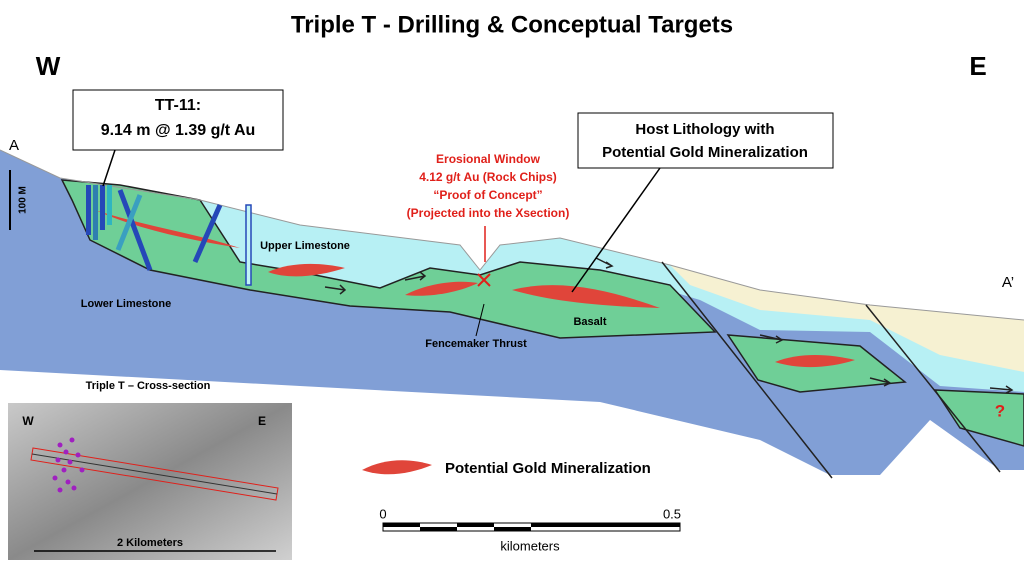 The height and width of the screenshot is (575, 1024). What do you see at coordinates (150, 543) in the screenshot?
I see `inset-scale-label: 2 Kilometers` at bounding box center [150, 543].